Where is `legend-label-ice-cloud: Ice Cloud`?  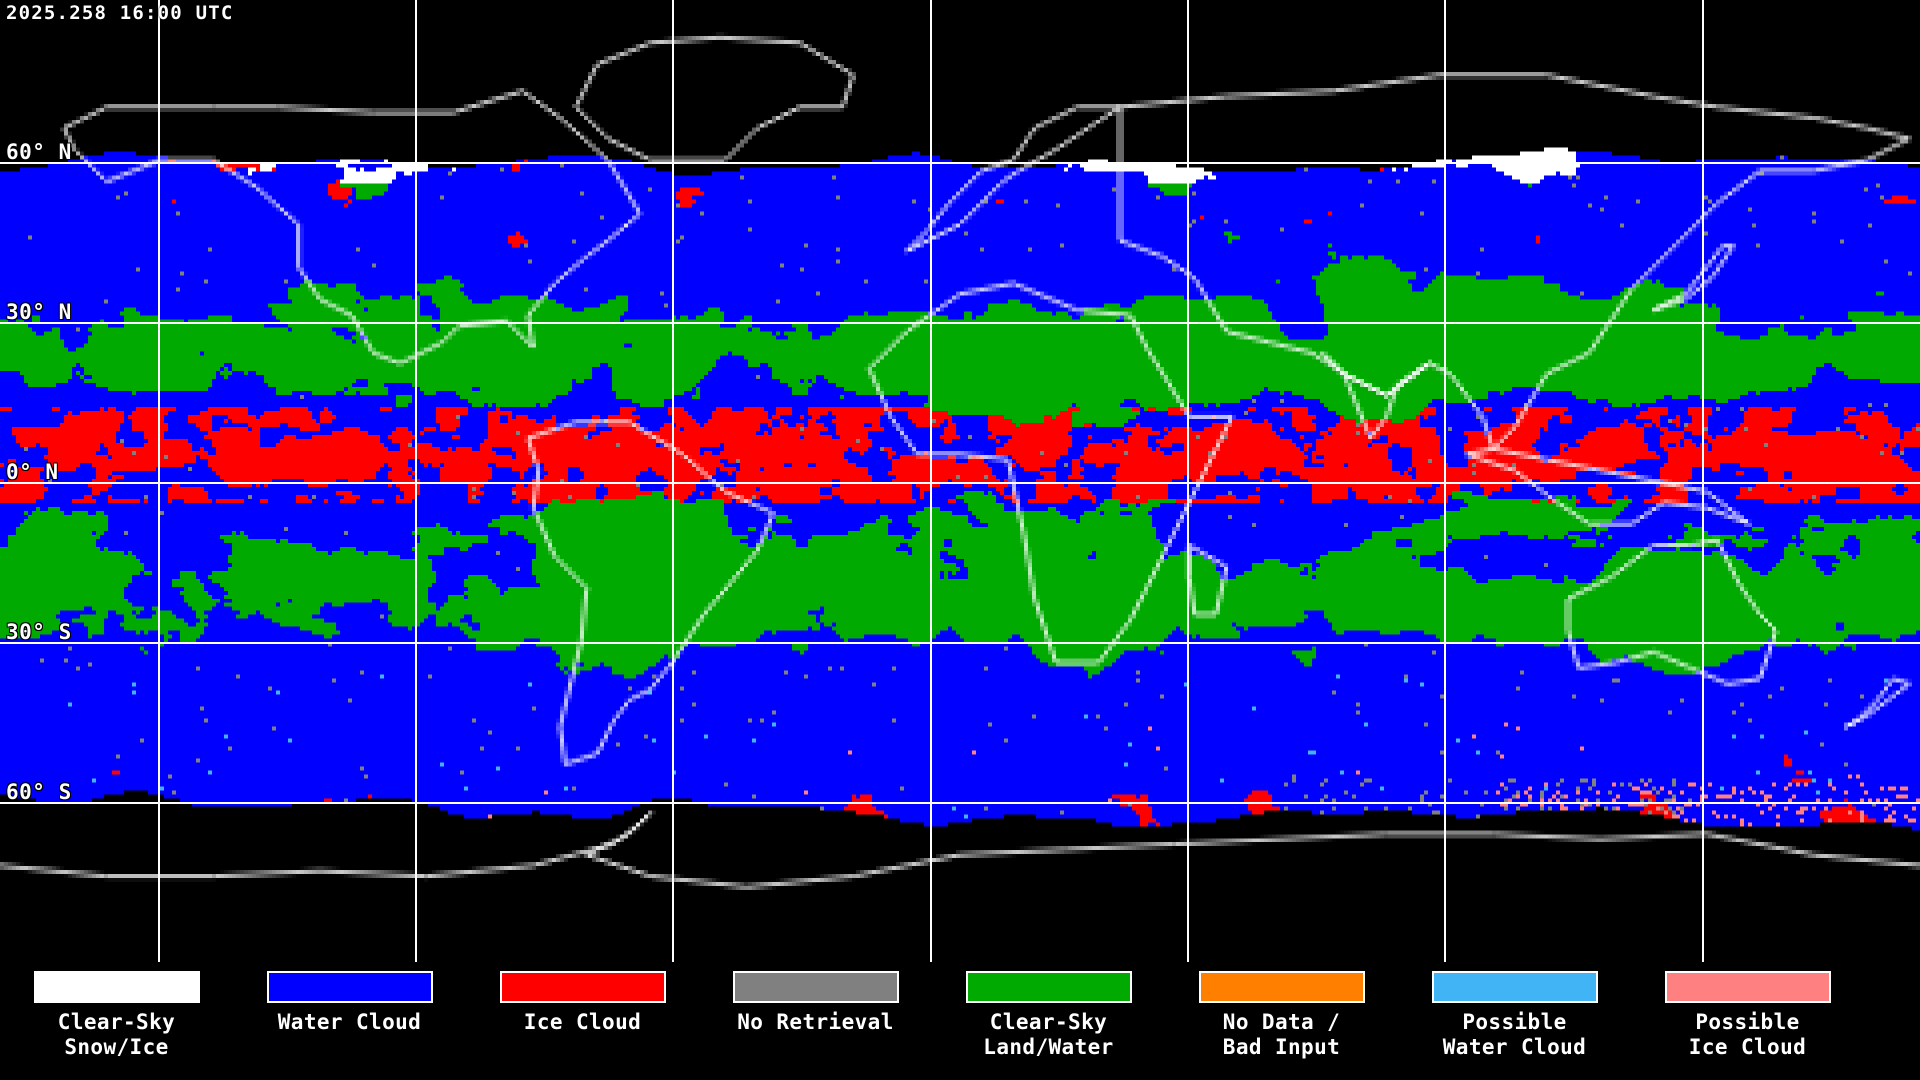
legend-label-ice-cloud: Ice Cloud is located at coordinates (582, 1022).